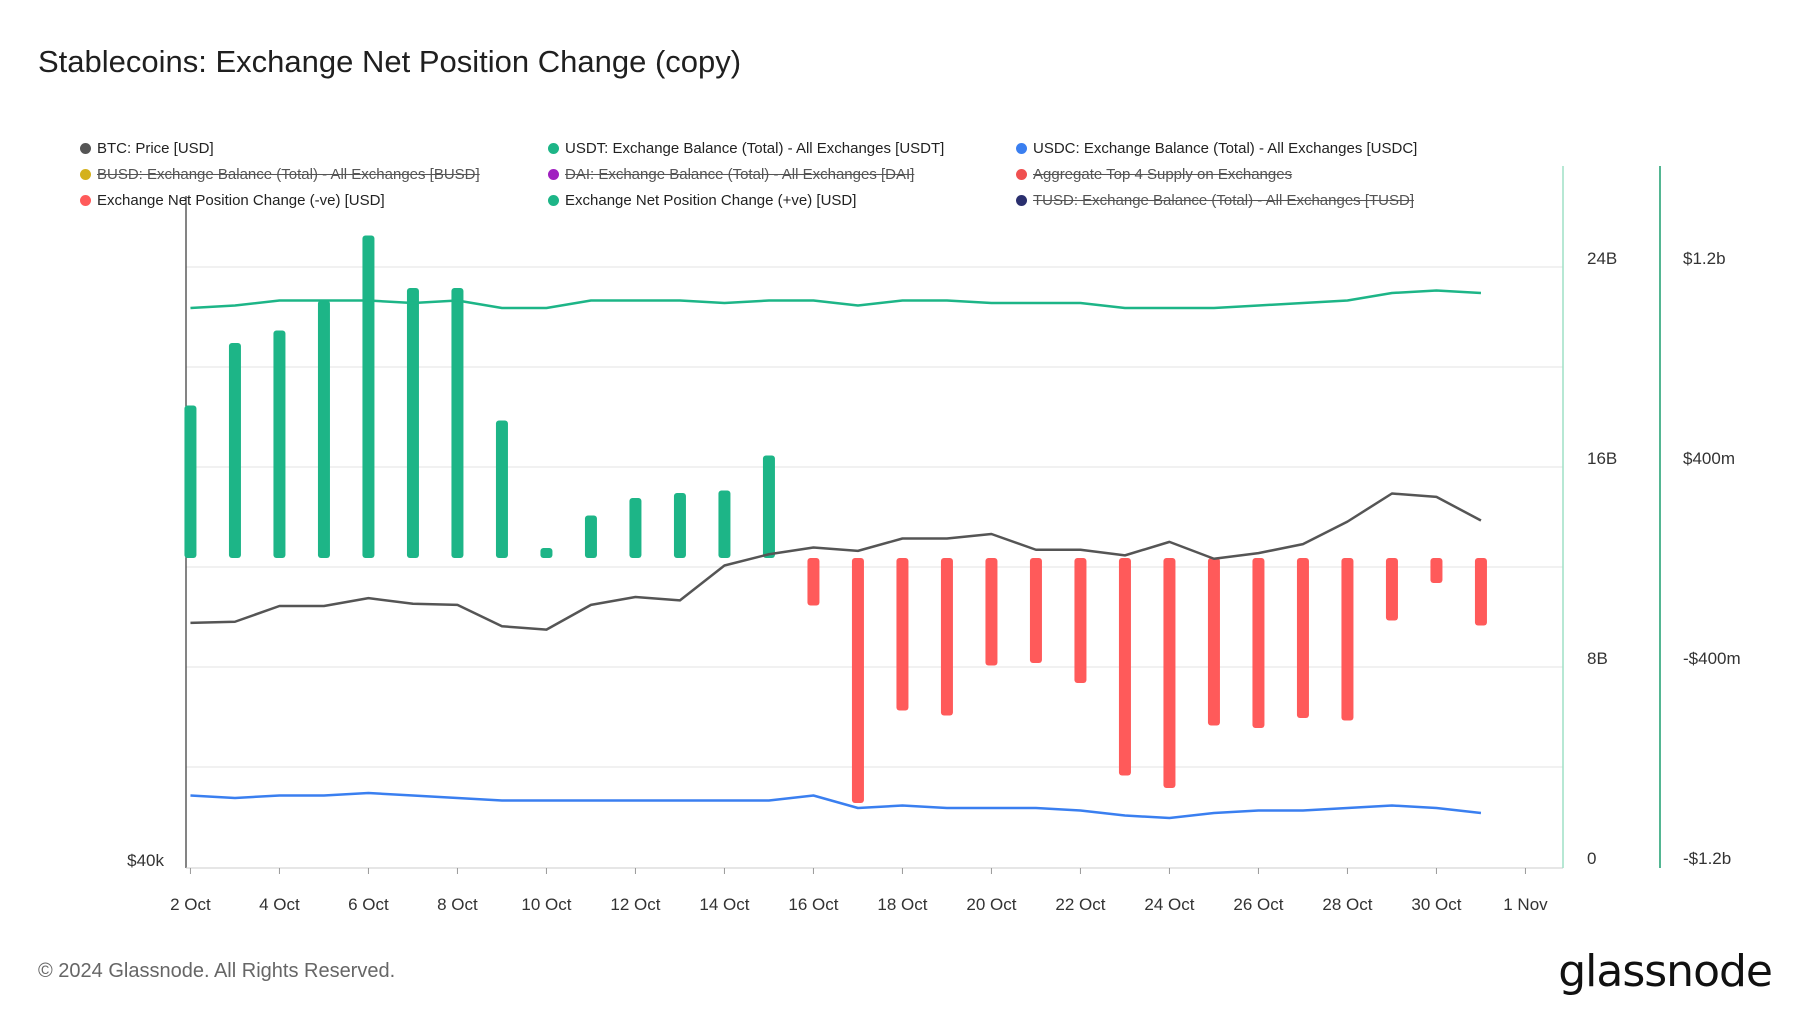 The height and width of the screenshot is (1013, 1800). What do you see at coordinates (217, 971) in the screenshot?
I see `copyright-footer: © 2024 Glassnode. All Rights Reserved.` at bounding box center [217, 971].